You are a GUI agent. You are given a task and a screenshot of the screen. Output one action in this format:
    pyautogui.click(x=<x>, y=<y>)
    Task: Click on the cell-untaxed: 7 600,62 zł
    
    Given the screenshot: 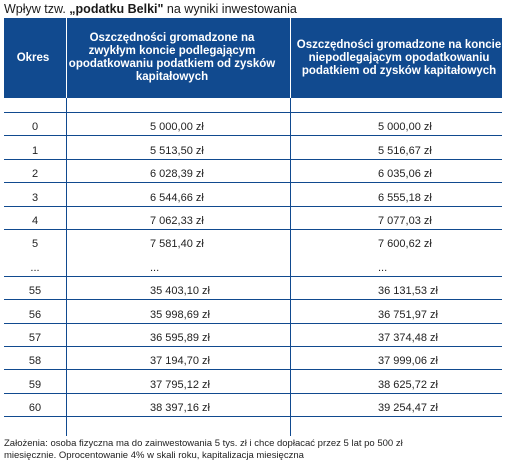 What is the action you would take?
    pyautogui.click(x=405, y=244)
    